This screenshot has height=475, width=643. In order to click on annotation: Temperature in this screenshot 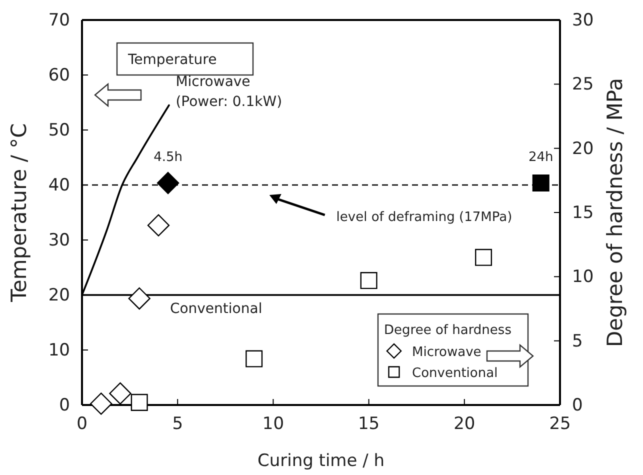, I will do `click(172, 60)`.